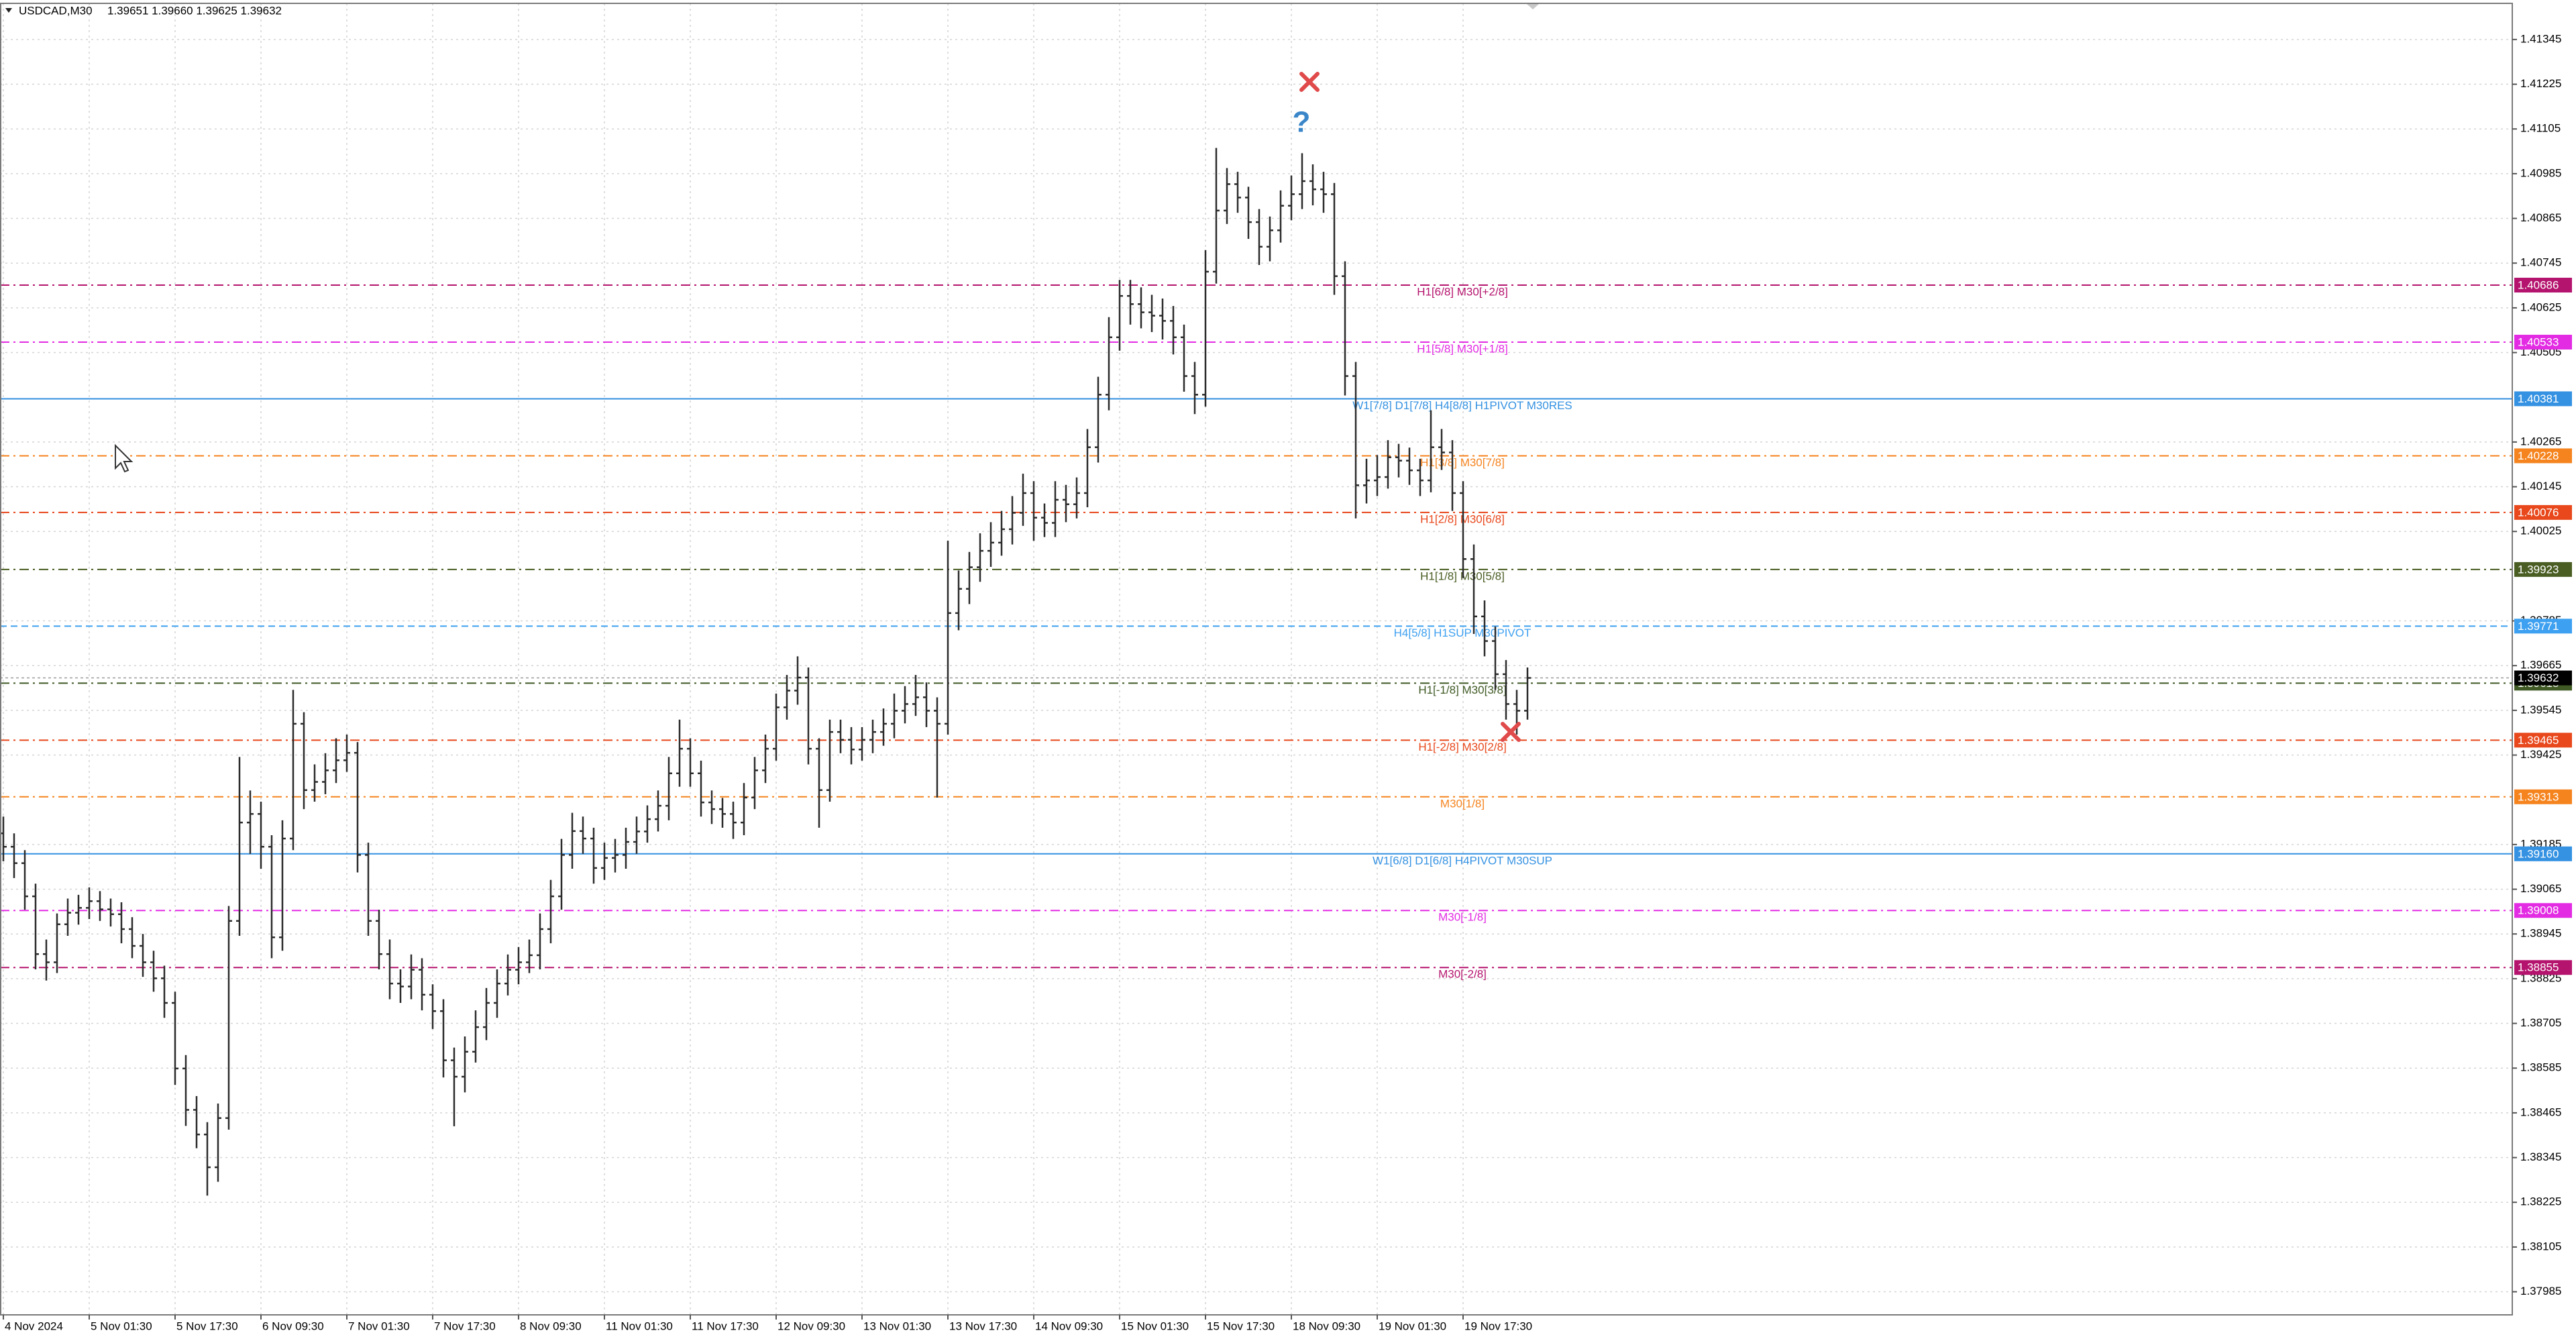 The height and width of the screenshot is (1339, 2576). What do you see at coordinates (2540, 888) in the screenshot?
I see `y-tick-label: 1.39065` at bounding box center [2540, 888].